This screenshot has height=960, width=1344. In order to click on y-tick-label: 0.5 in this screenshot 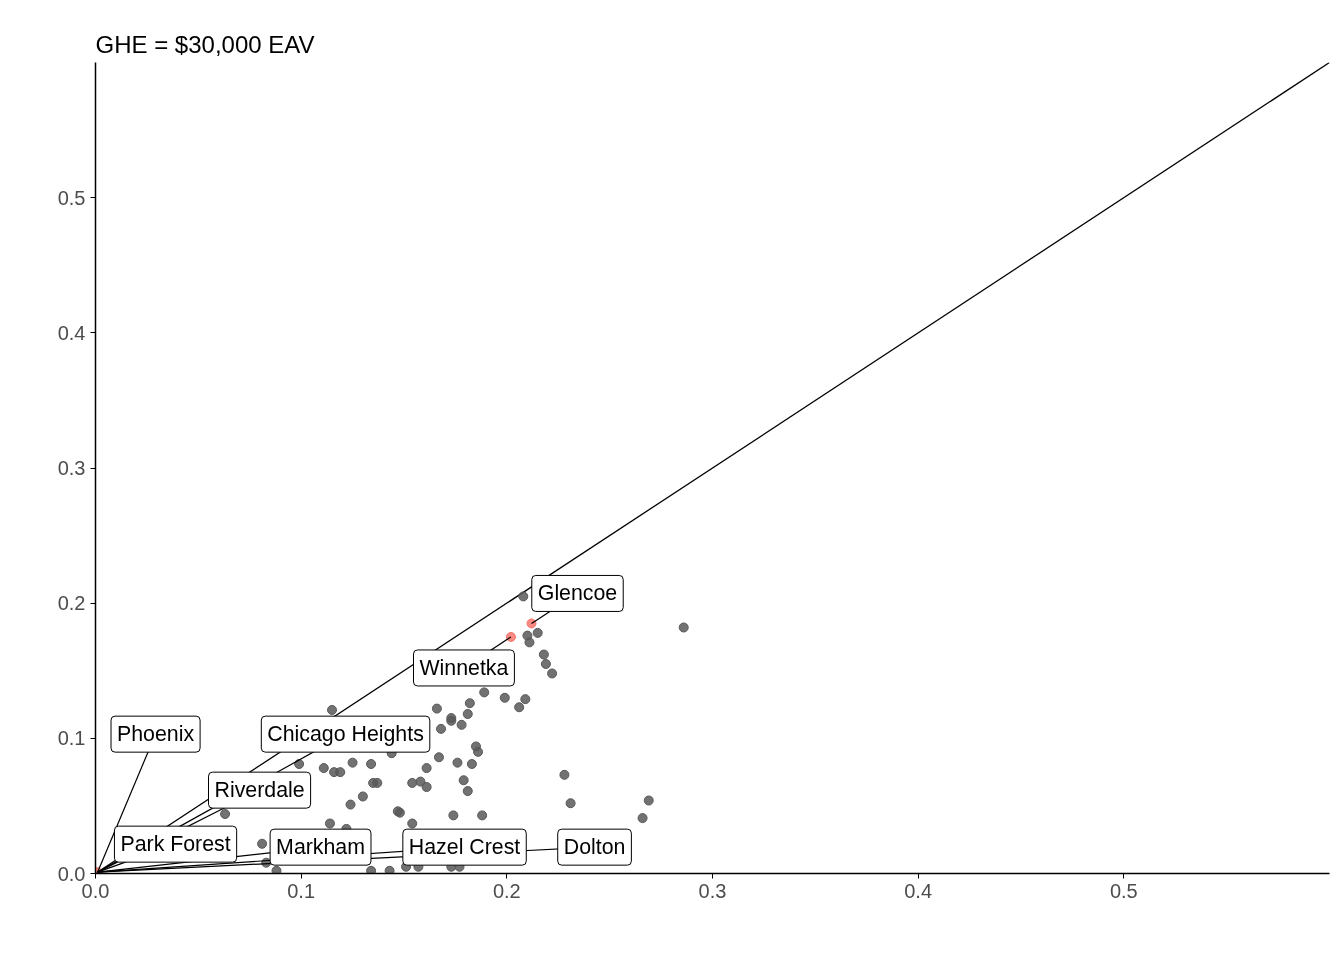, I will do `click(71, 197)`.